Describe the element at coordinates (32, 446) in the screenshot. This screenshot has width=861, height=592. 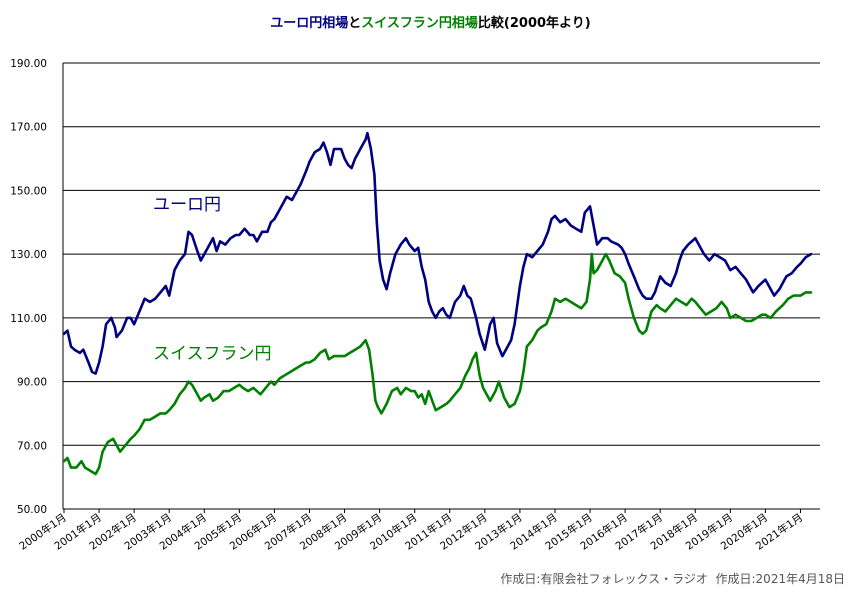
I see `y-tick-label: 70.00` at that location.